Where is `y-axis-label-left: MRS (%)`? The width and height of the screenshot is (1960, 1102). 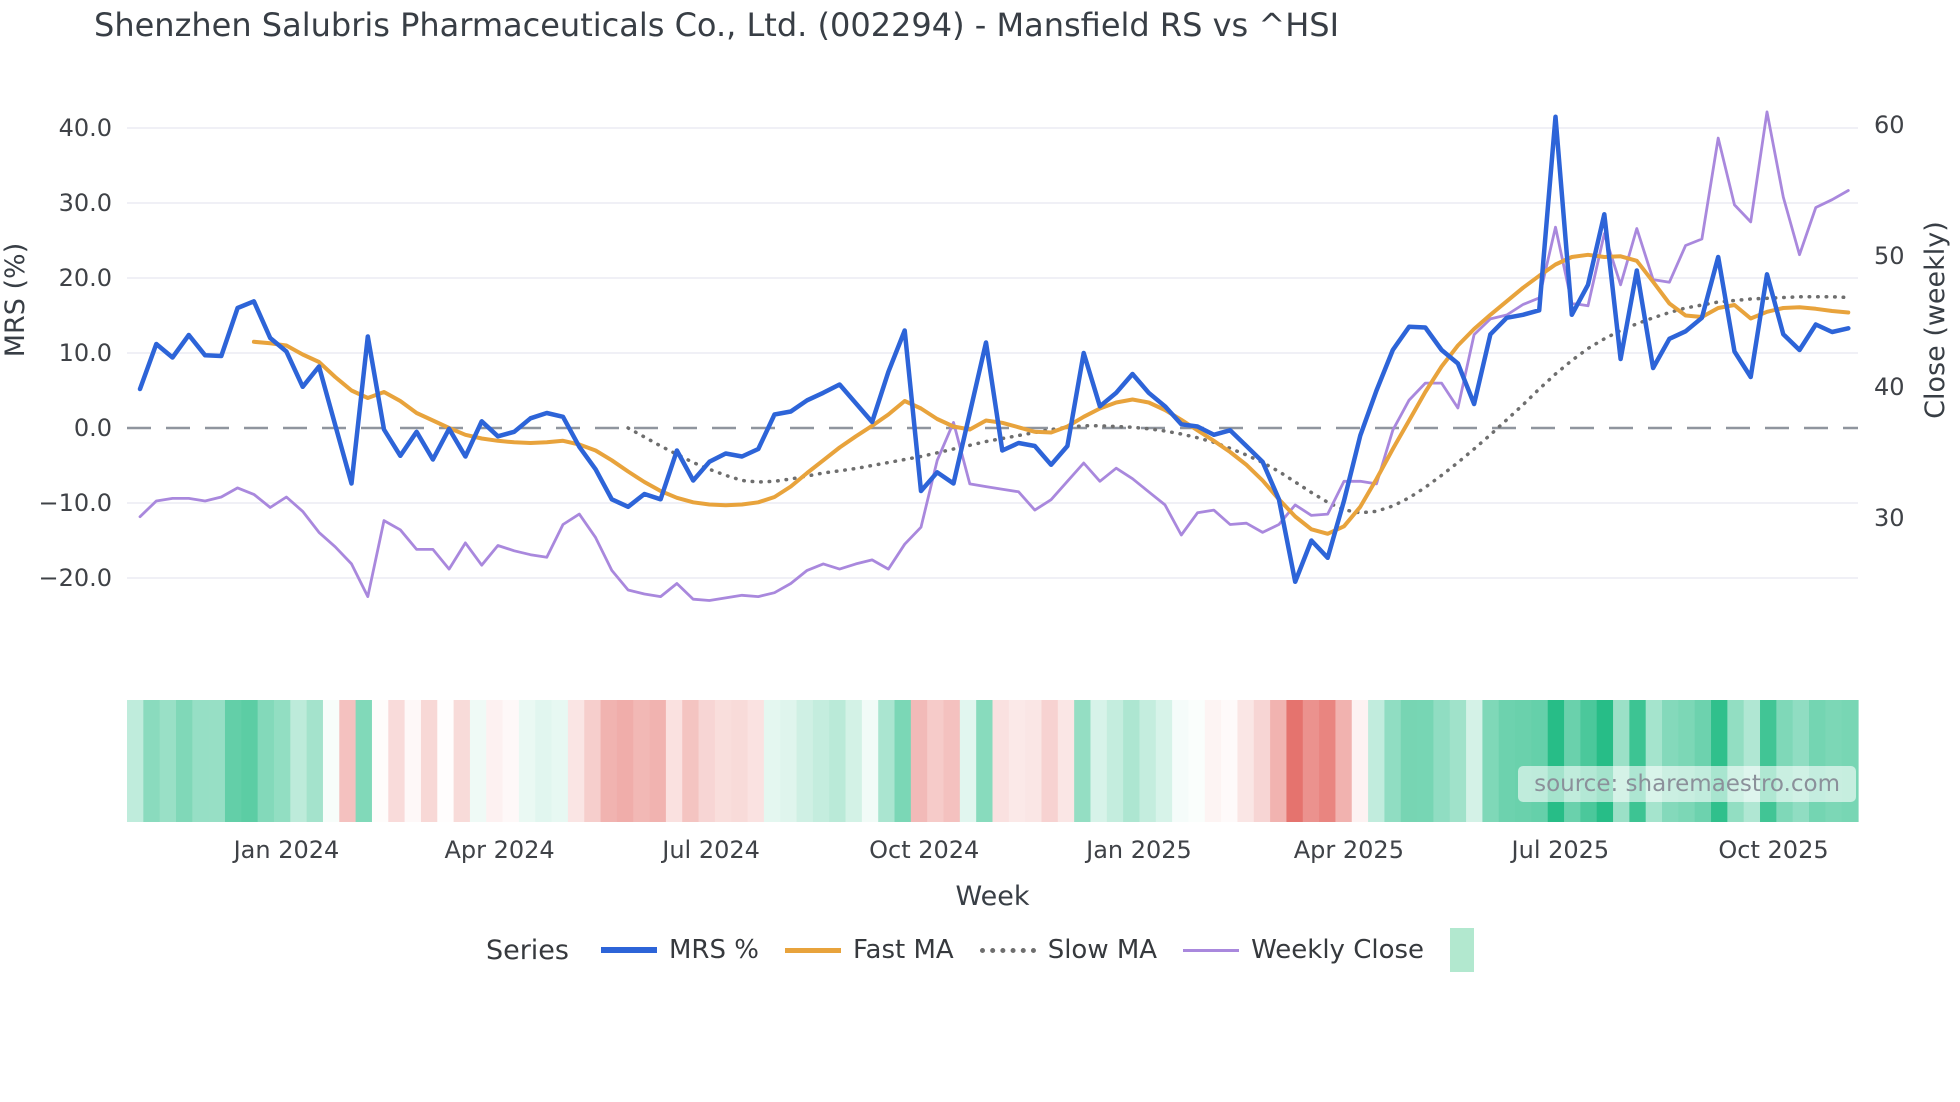 y-axis-label-left: MRS (%) is located at coordinates (15, 300).